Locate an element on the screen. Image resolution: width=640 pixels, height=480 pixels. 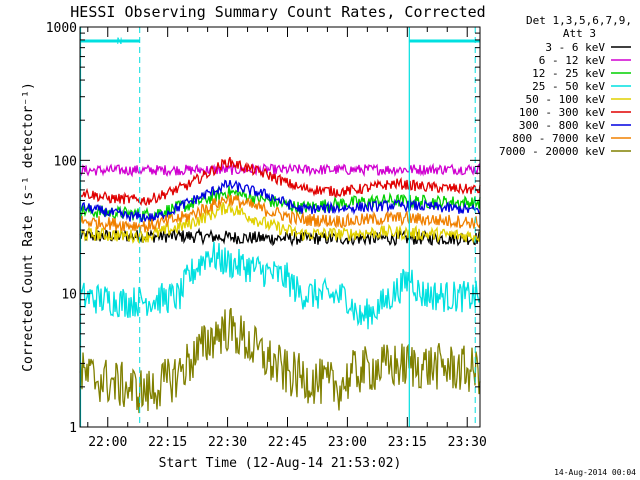
x-tick-label: 22:45 is located at coordinates (287, 442).